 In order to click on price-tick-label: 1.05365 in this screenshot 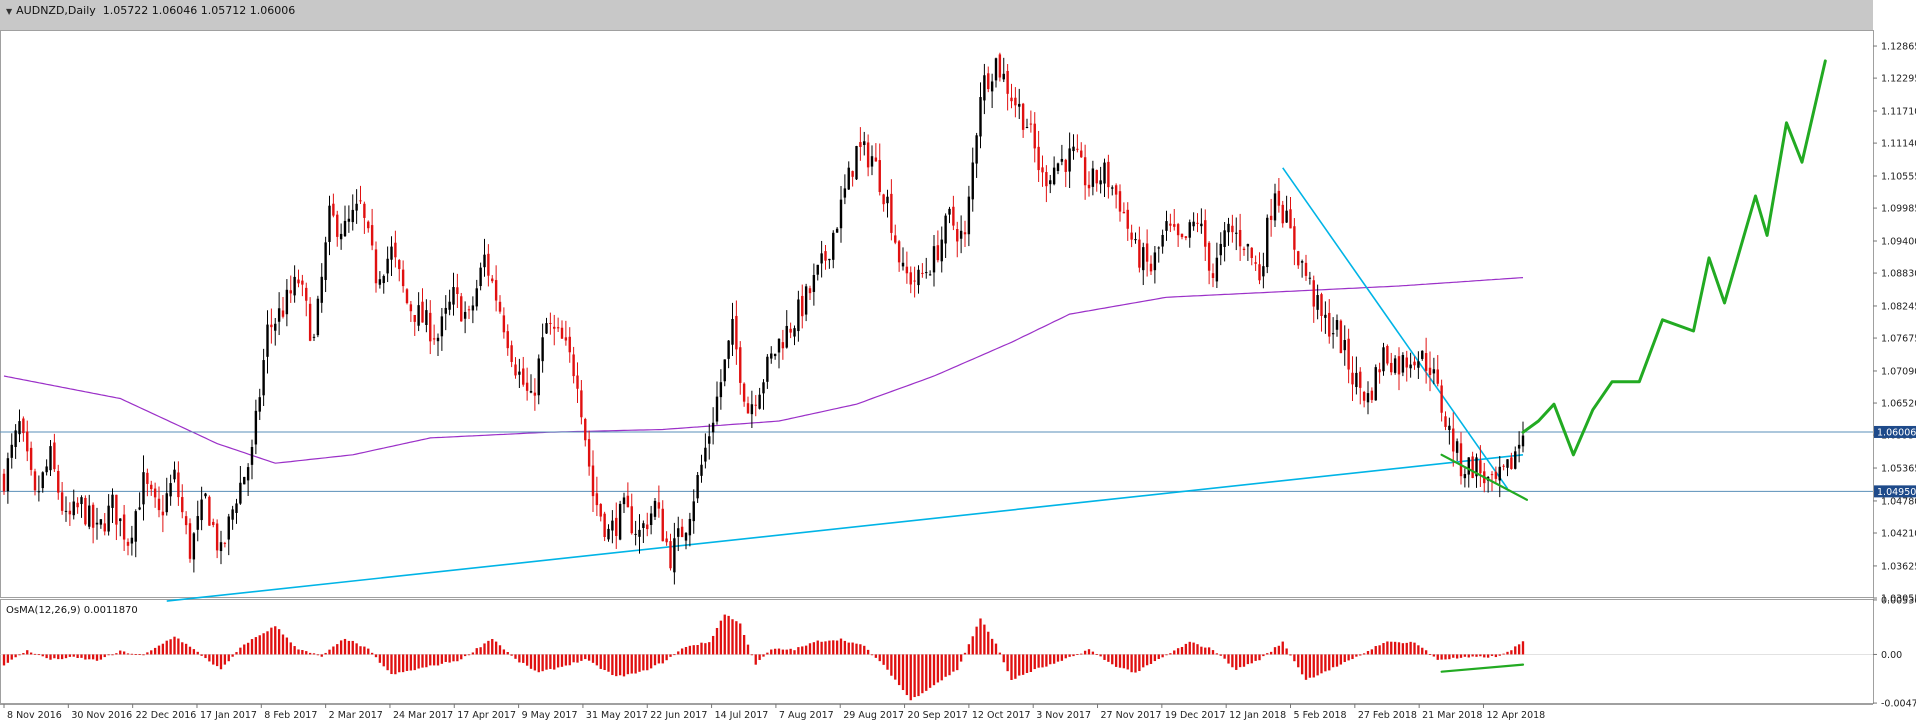, I will do `click(1898, 469)`.